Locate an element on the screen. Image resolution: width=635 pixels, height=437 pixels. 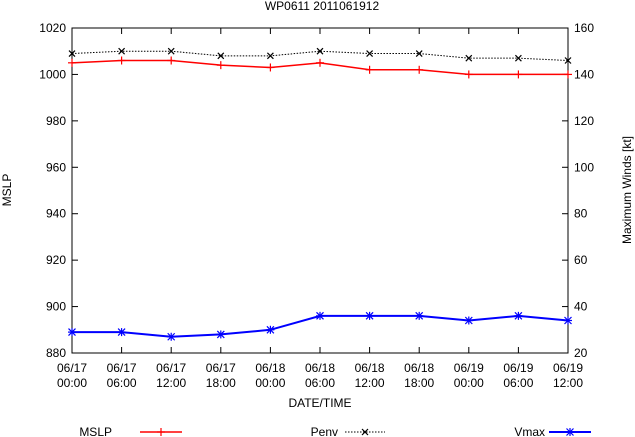
y-left-tick-label: 900 is located at coordinates (56, 307).